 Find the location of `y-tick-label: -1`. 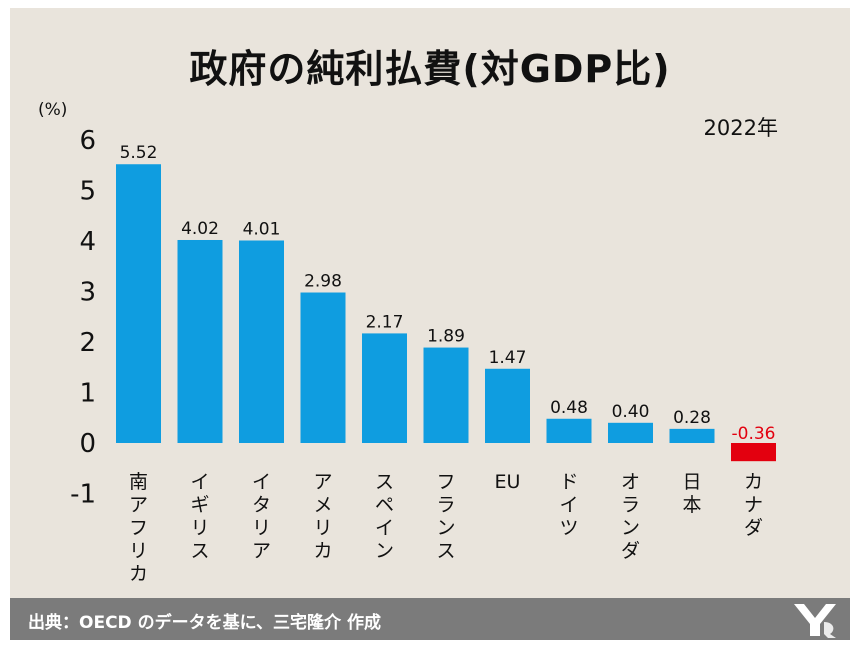

y-tick-label: -1 is located at coordinates (83, 495).